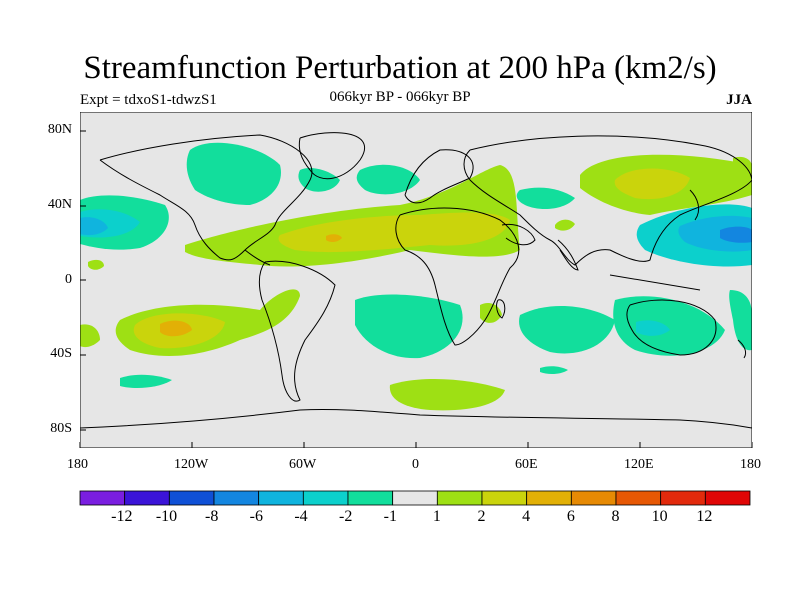  I want to click on region-southern-ocean-high, so click(447, 394).